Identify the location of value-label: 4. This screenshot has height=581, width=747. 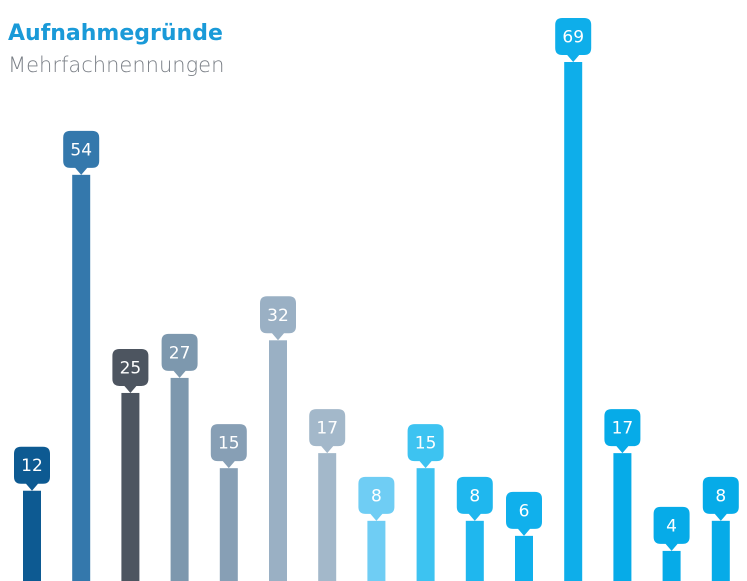
(671, 526).